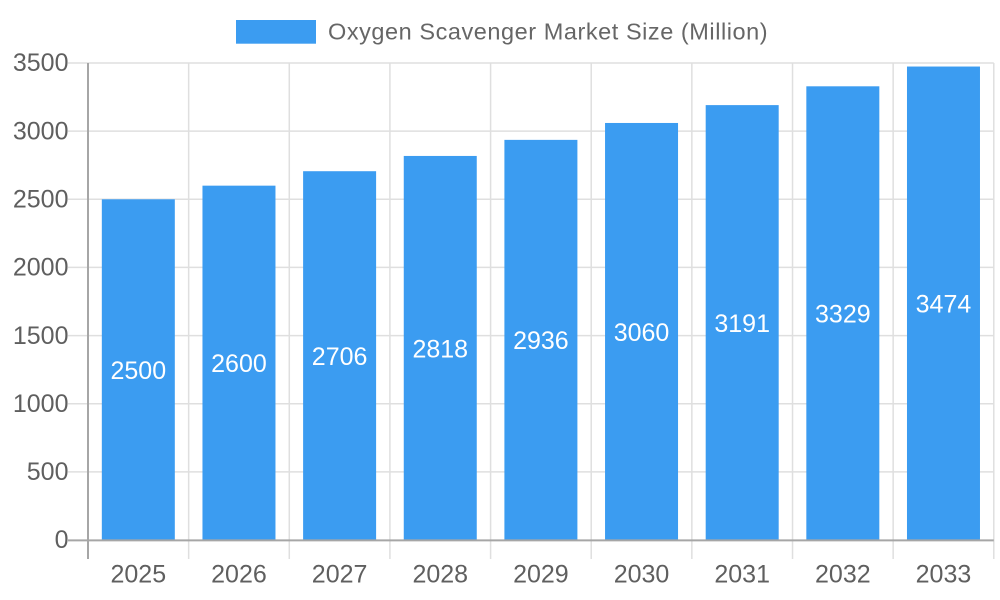 The image size is (1000, 600). What do you see at coordinates (41, 336) in the screenshot?
I see `svg-text: 1500` at bounding box center [41, 336].